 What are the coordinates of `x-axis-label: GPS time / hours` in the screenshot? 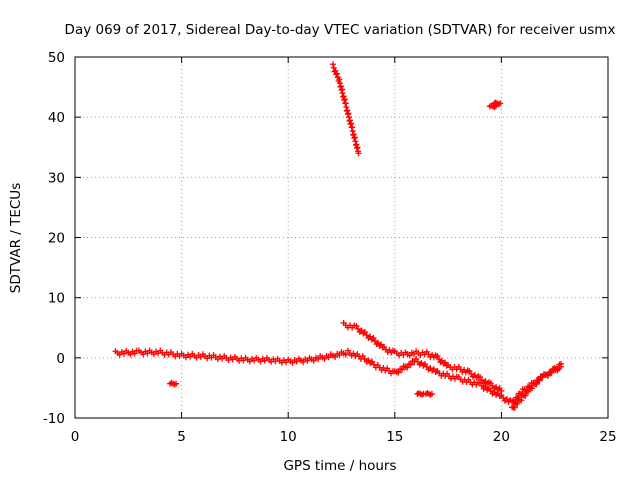 It's located at (339, 466).